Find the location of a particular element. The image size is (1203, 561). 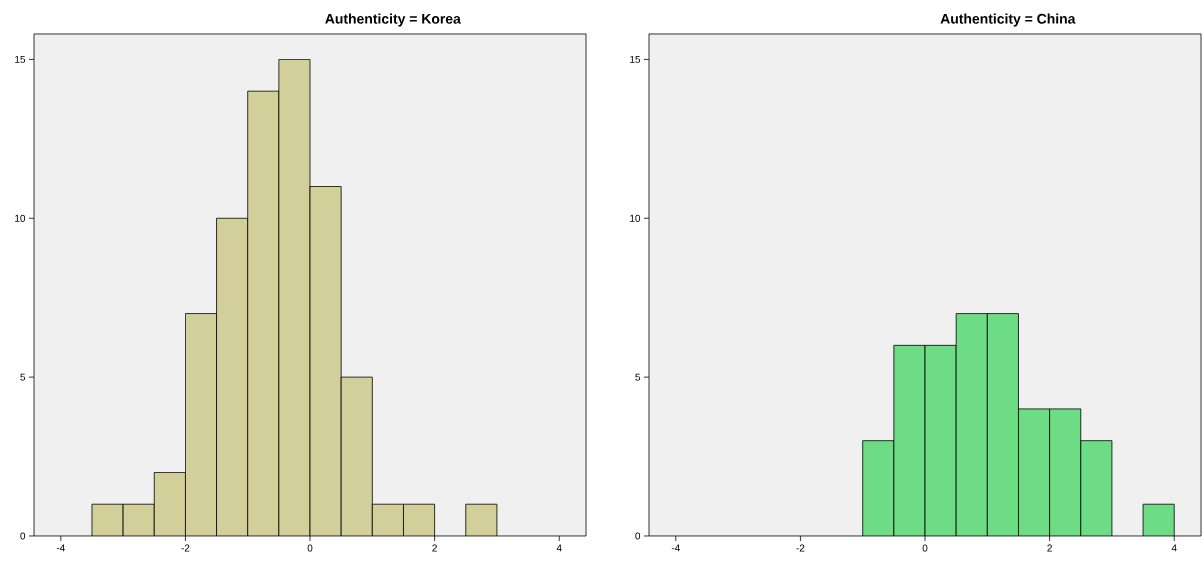

chart-title: Authenticity = Korea is located at coordinates (393, 20).